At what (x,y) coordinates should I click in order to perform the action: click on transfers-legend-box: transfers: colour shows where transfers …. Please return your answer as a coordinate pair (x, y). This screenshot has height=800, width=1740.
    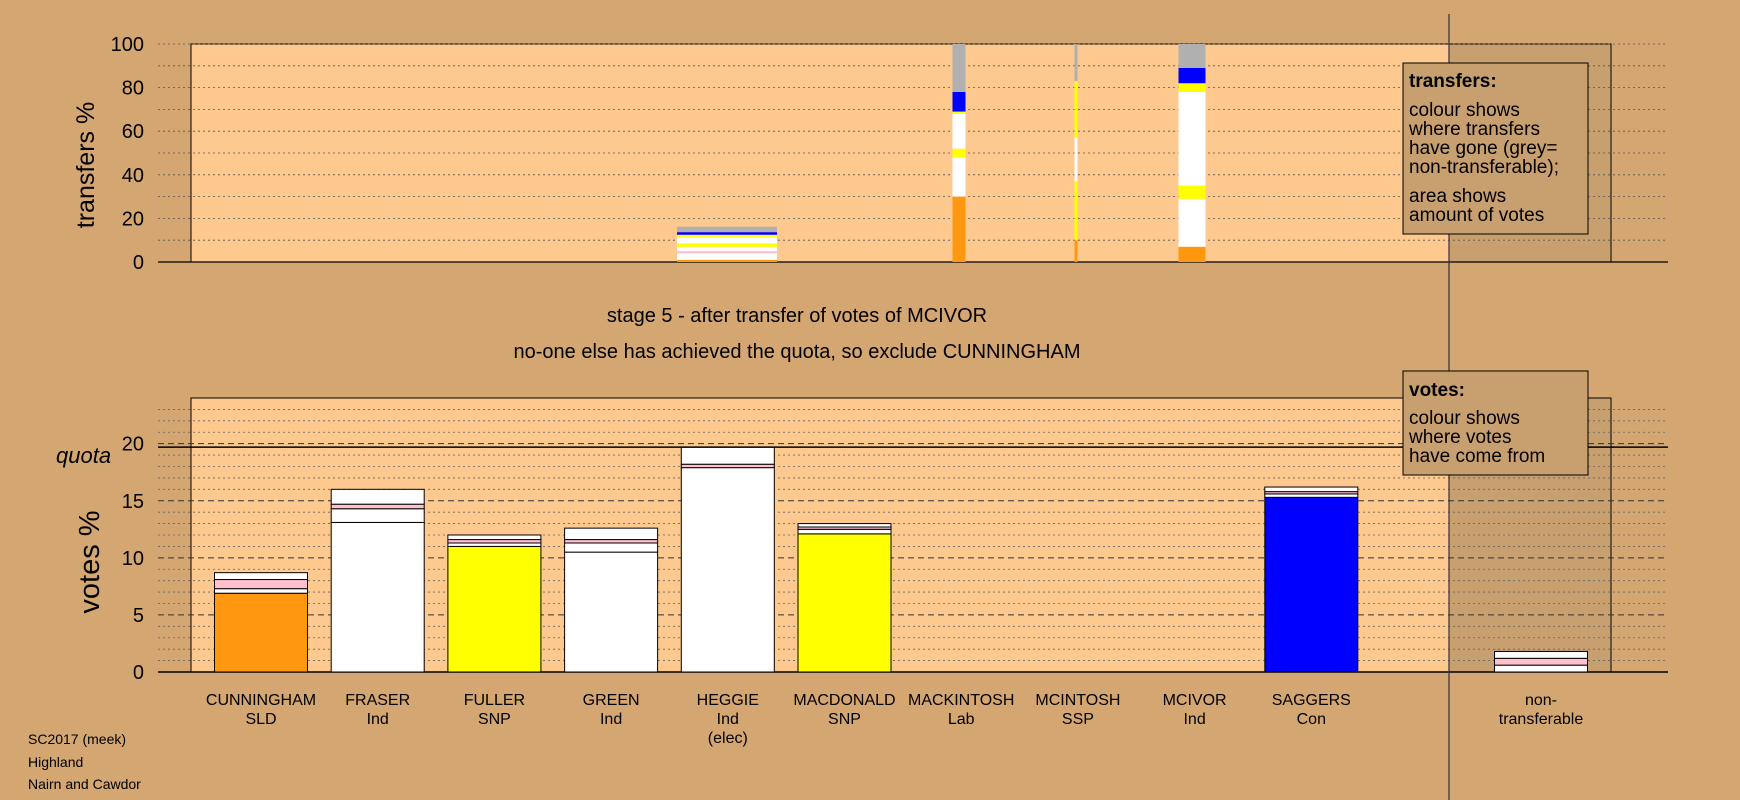
    Looking at the image, I should click on (1495, 148).